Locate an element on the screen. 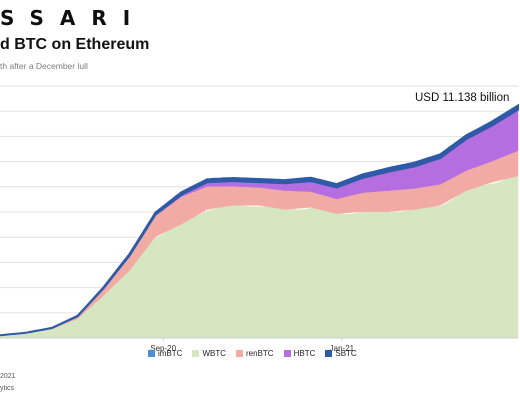  legend-item-hbtc: HBTC is located at coordinates (299, 353).